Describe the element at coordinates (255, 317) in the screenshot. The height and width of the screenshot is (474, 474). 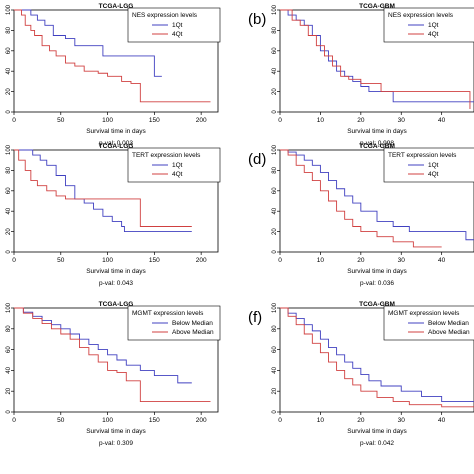
I see `panel-label: (f)` at that location.